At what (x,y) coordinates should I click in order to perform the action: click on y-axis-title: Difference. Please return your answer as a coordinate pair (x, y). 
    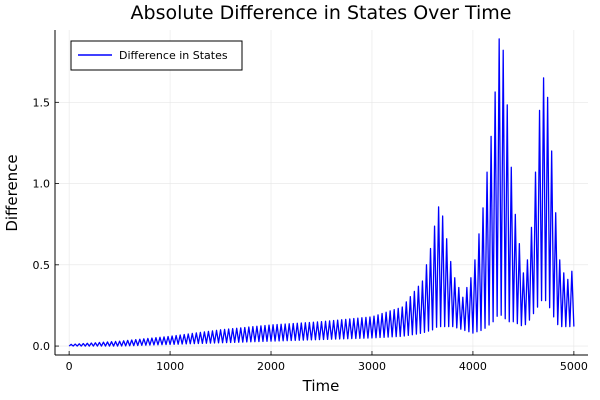
    Looking at the image, I should click on (12, 192).